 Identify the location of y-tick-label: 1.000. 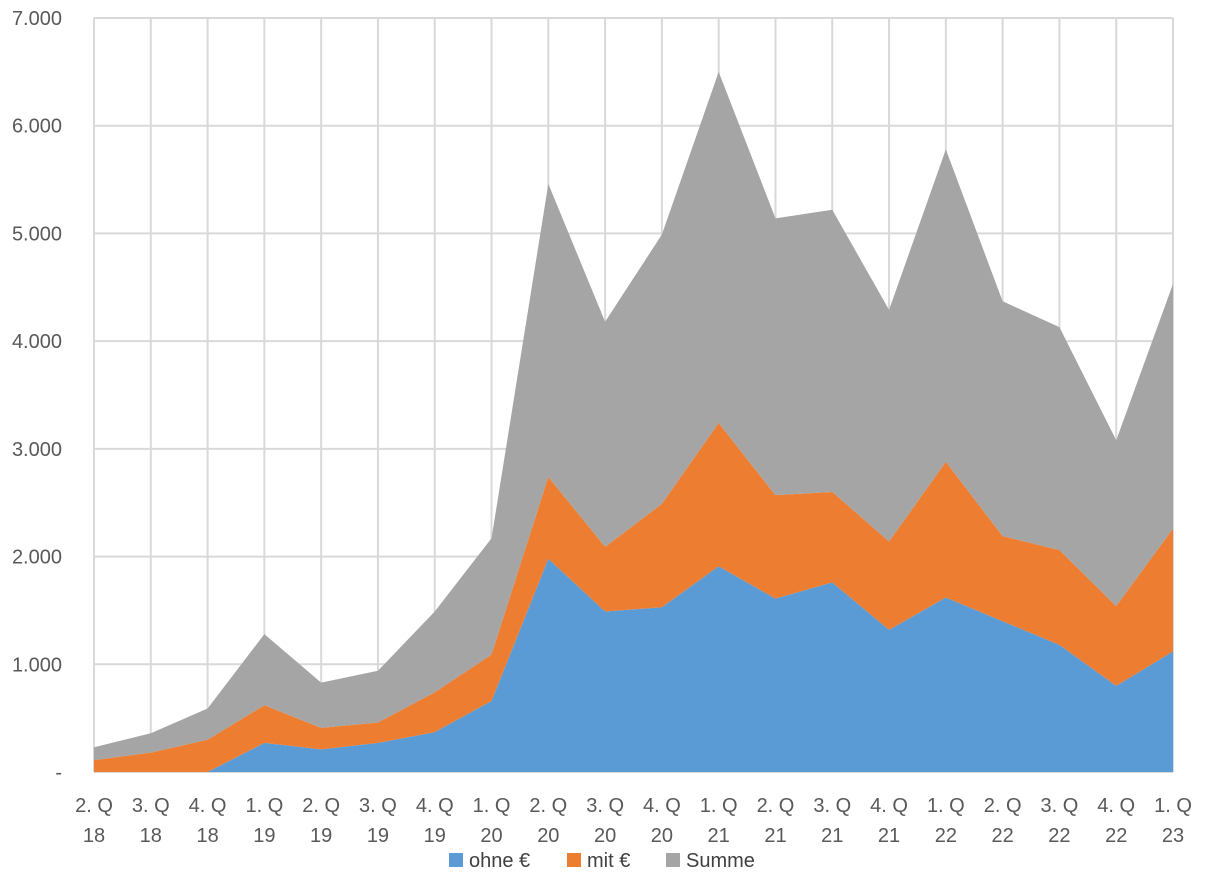
(37, 665).